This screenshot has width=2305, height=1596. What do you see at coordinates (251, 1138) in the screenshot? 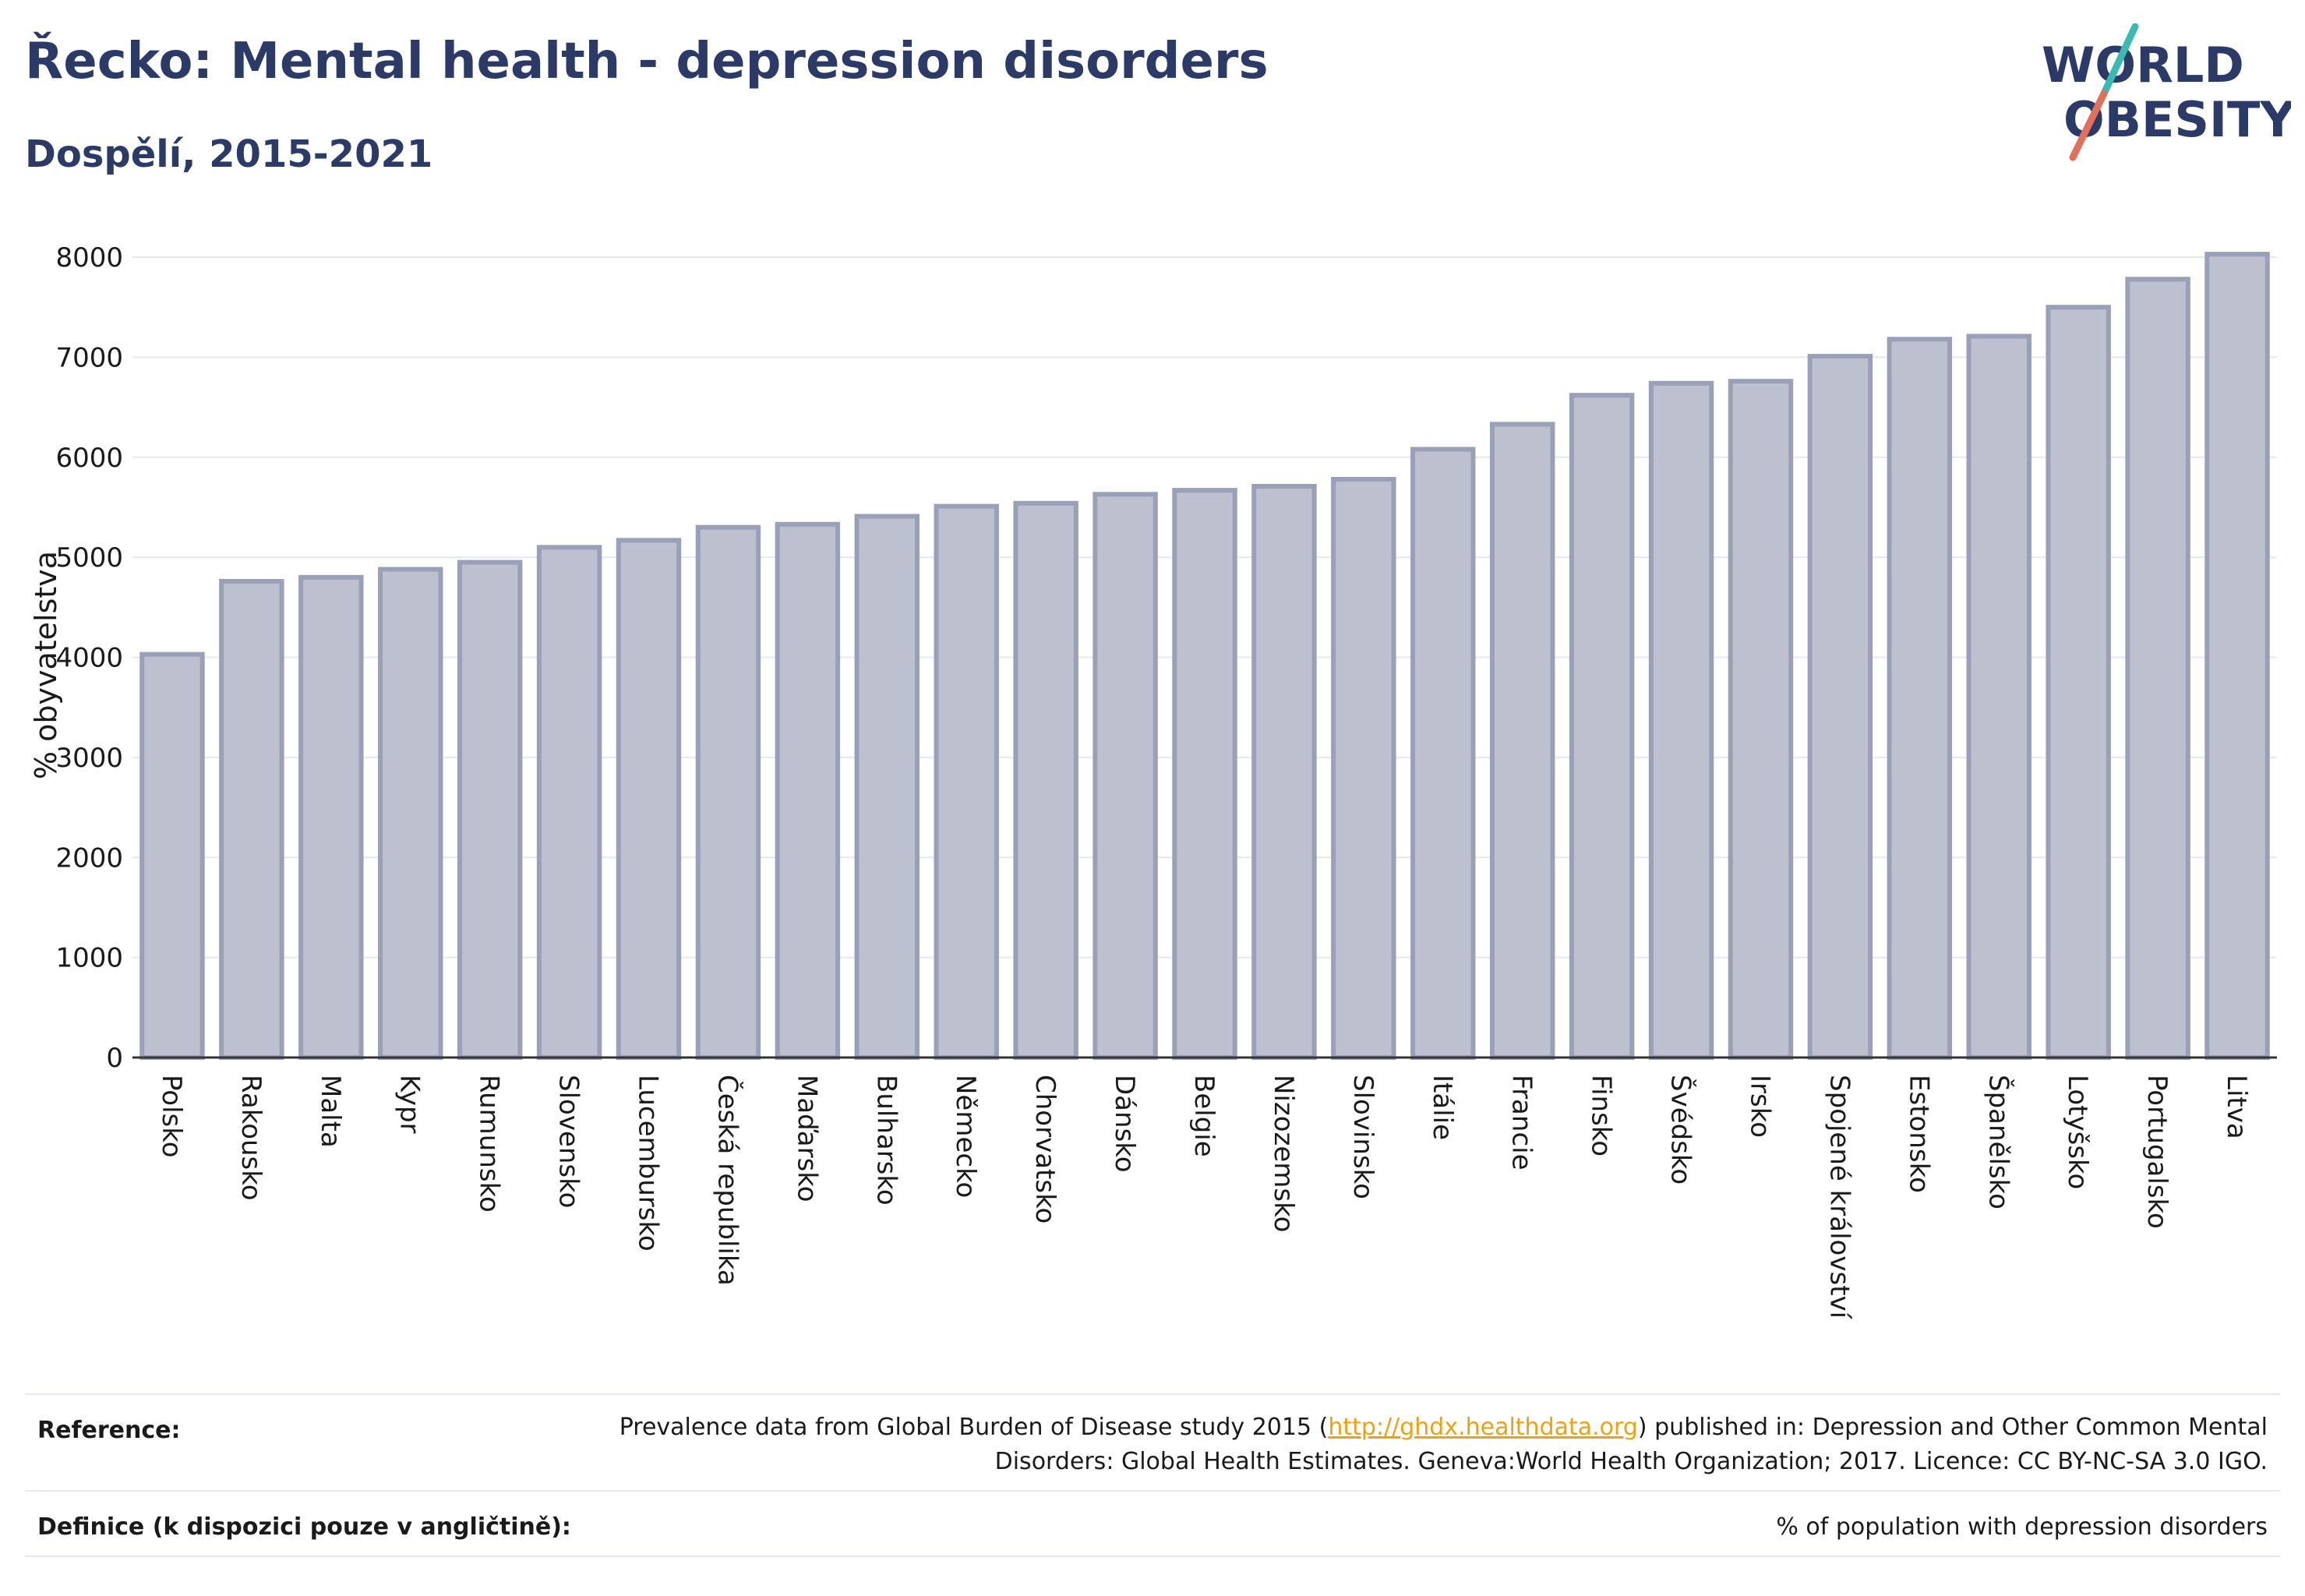
I see `x-tick-label: Rakousko` at bounding box center [251, 1138].